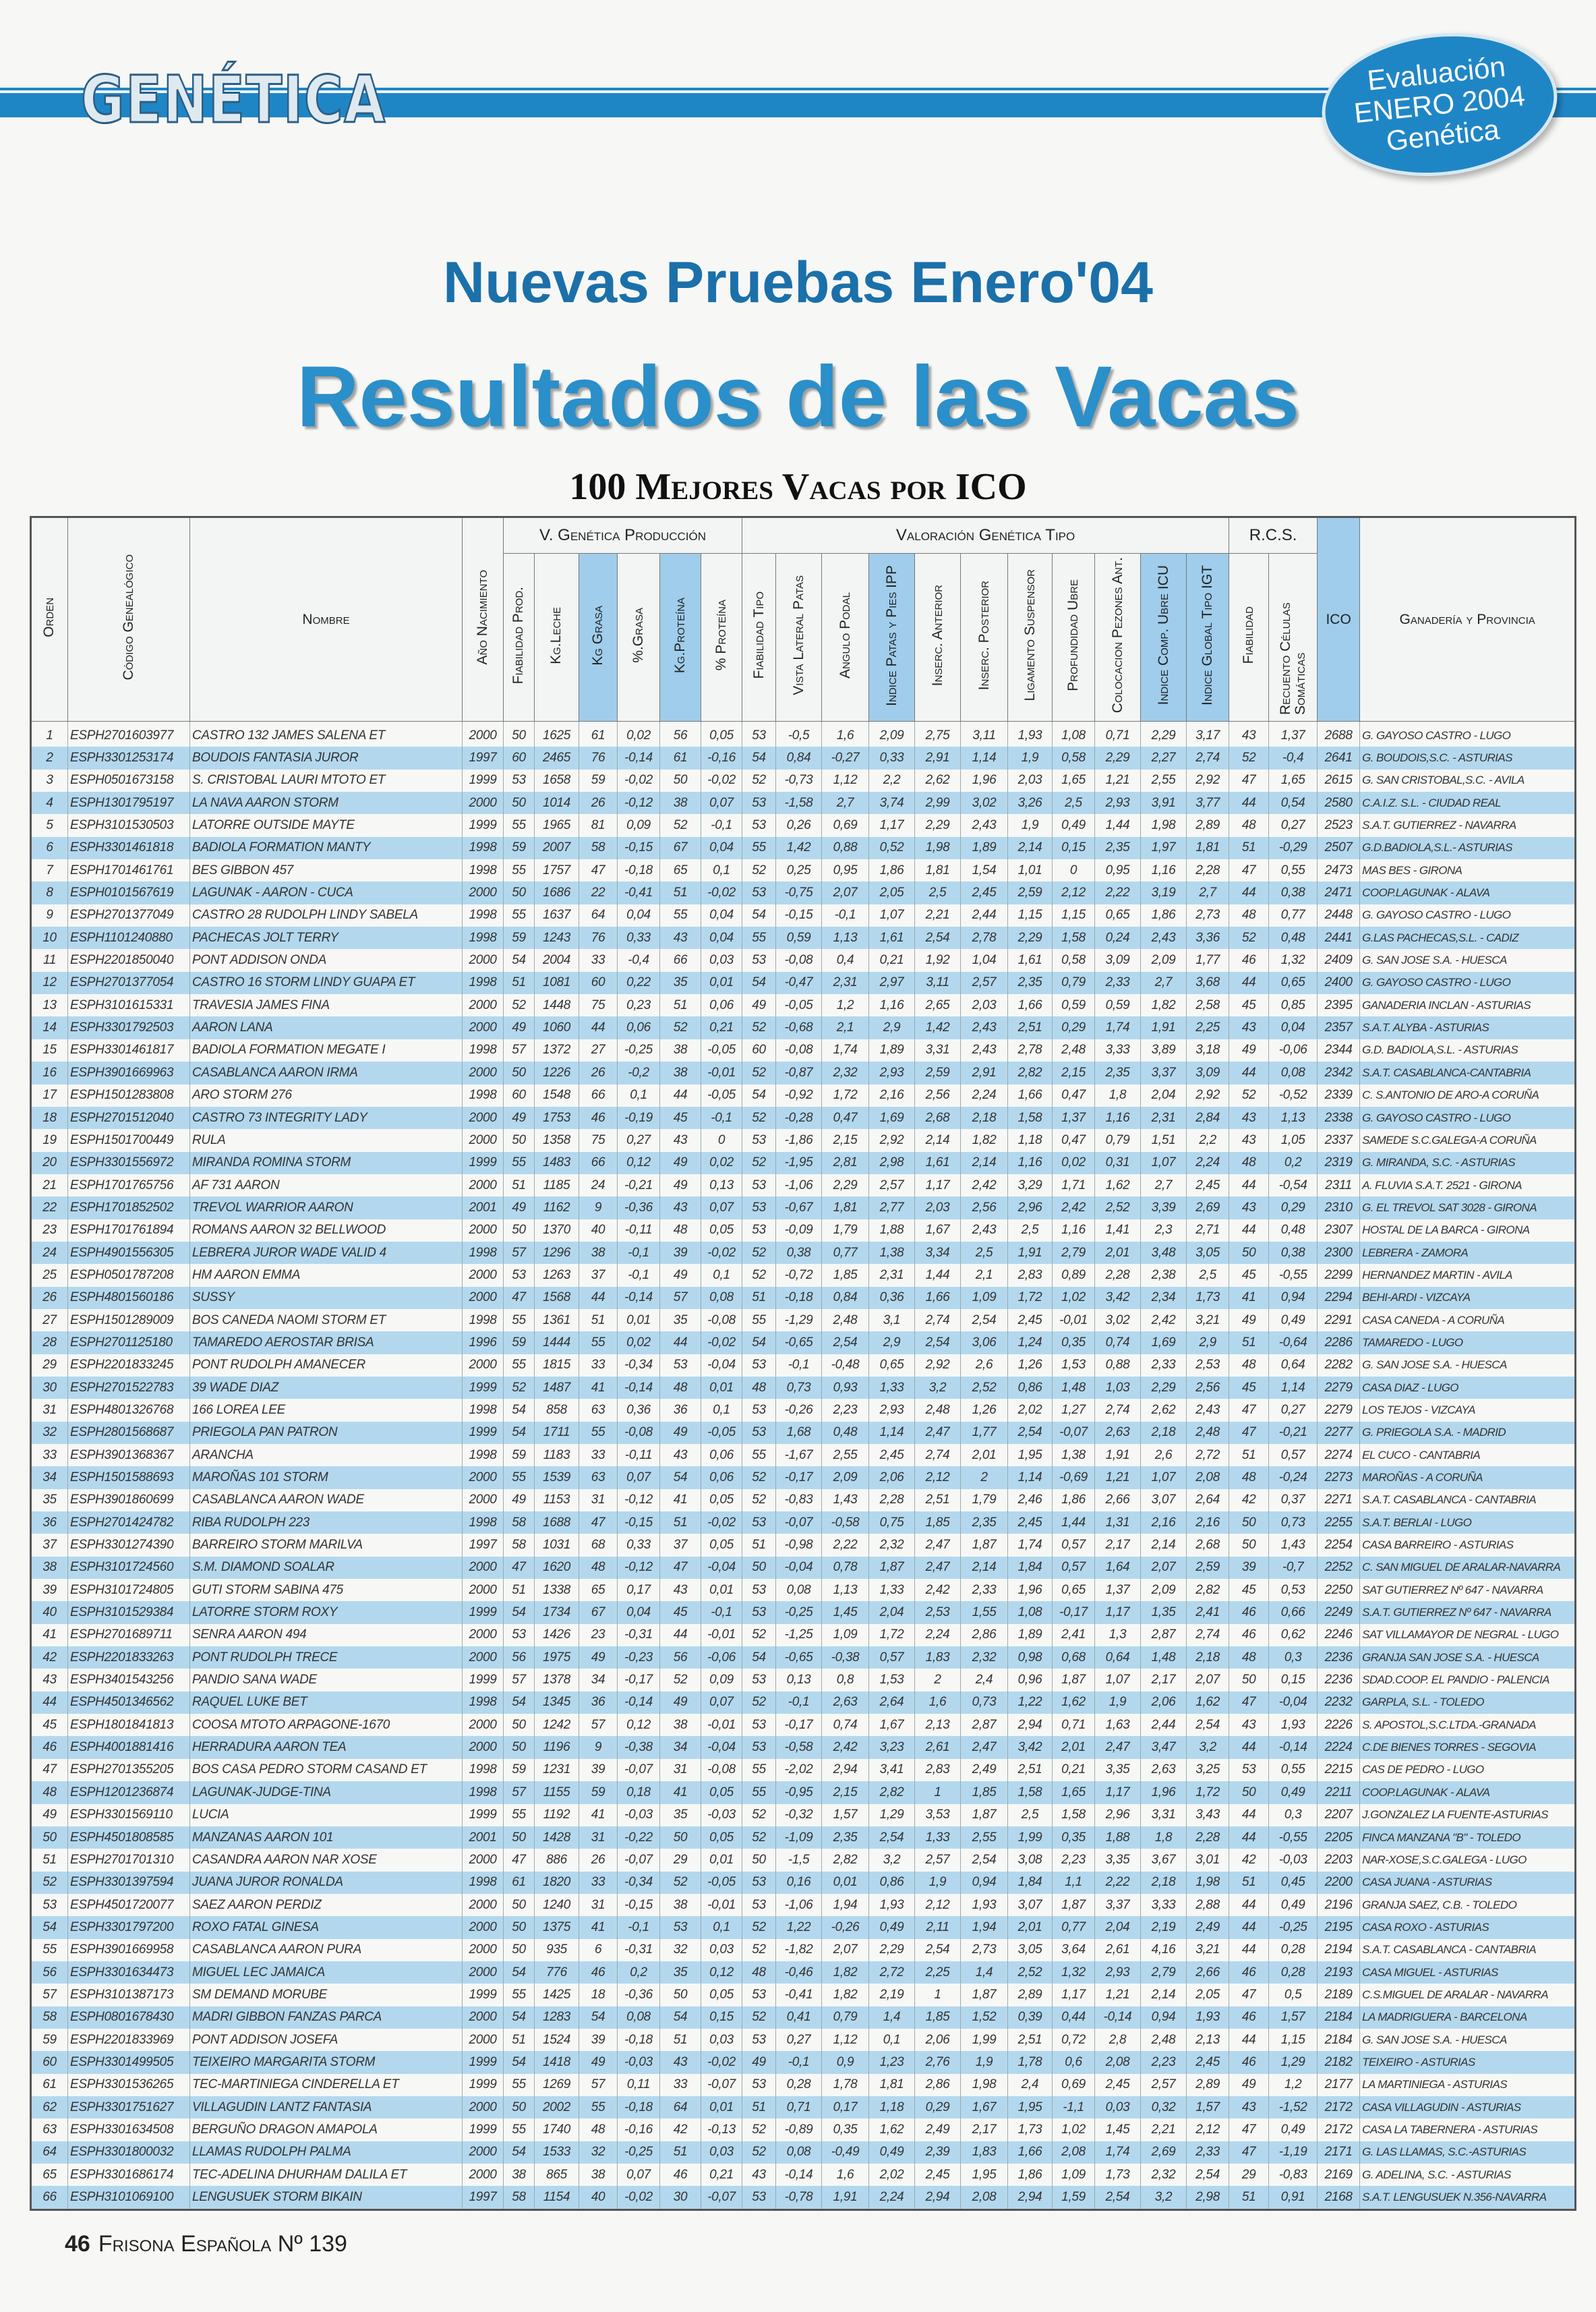  I want to click on cell: 1,18, so click(891, 2107).